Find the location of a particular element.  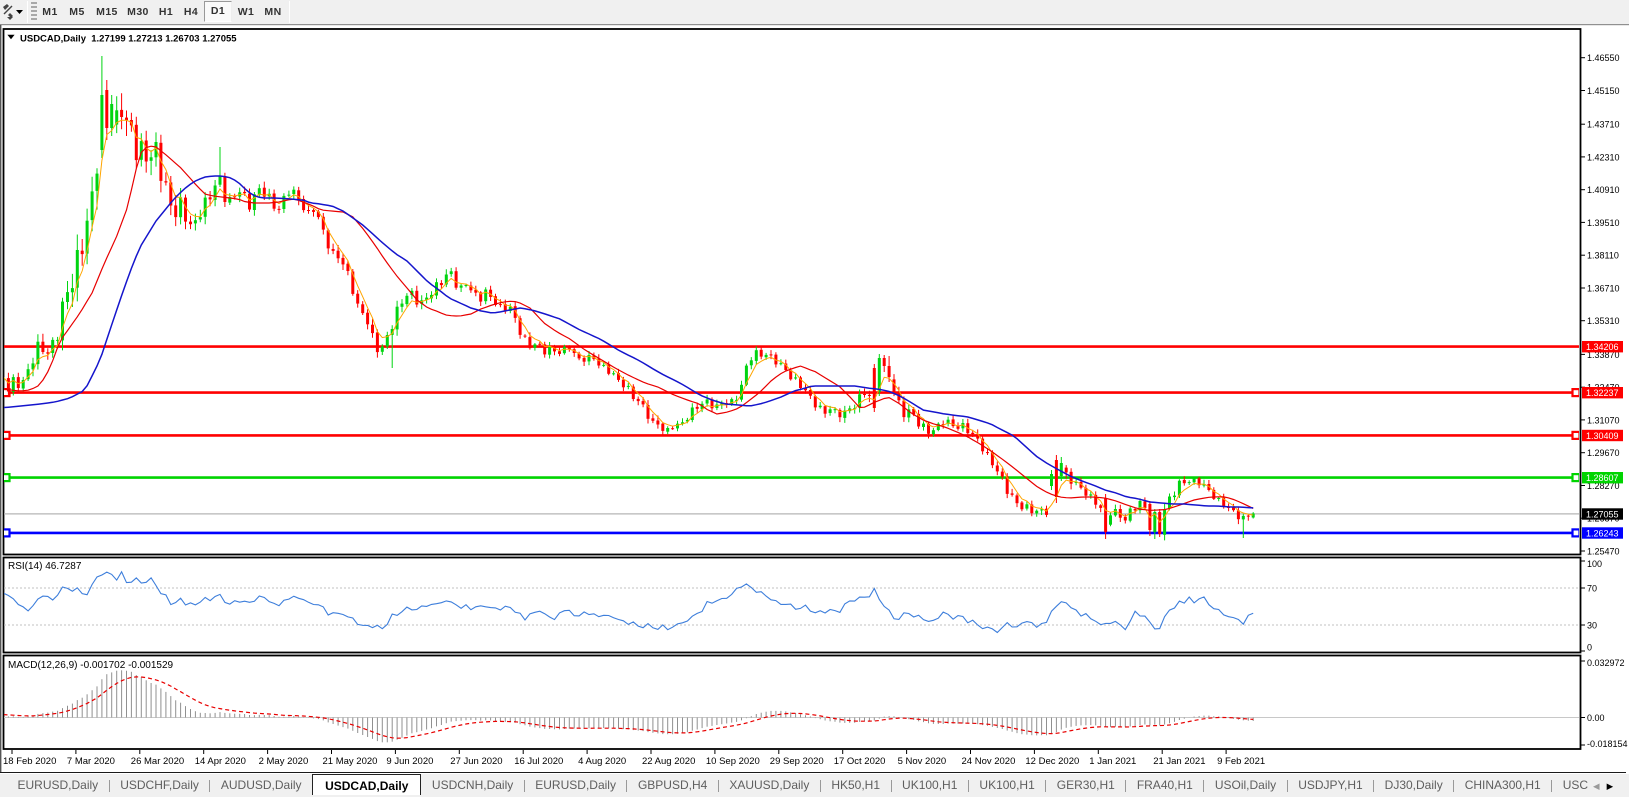

svg-text: 26 Mar 2020 is located at coordinates (157, 761).